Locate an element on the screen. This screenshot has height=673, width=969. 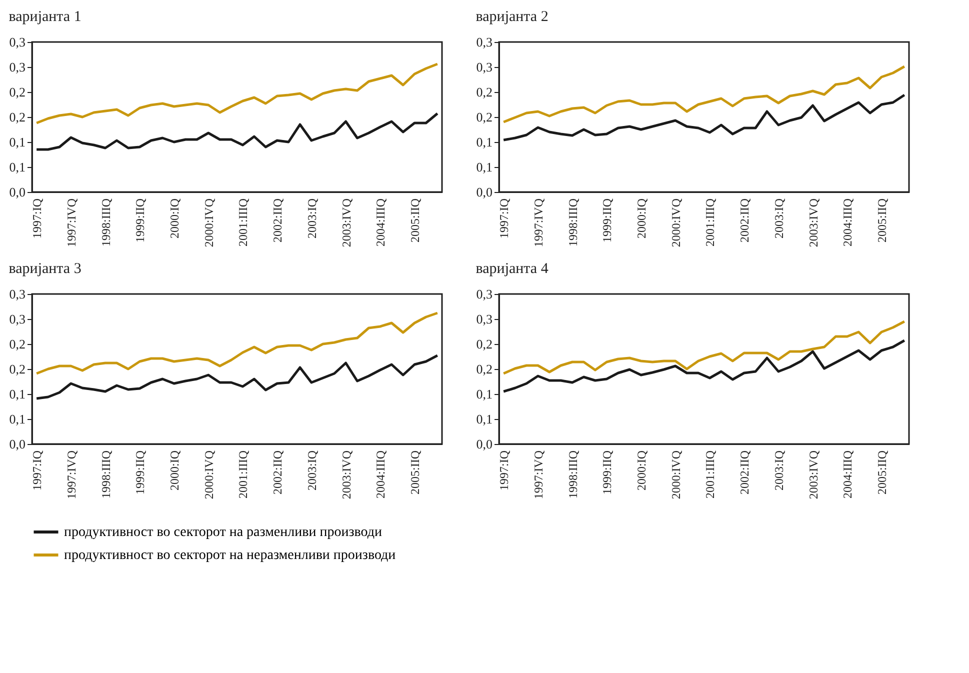
legend-label: продуктивност во секторот на разменливи производи is located at coordinates (223, 532).